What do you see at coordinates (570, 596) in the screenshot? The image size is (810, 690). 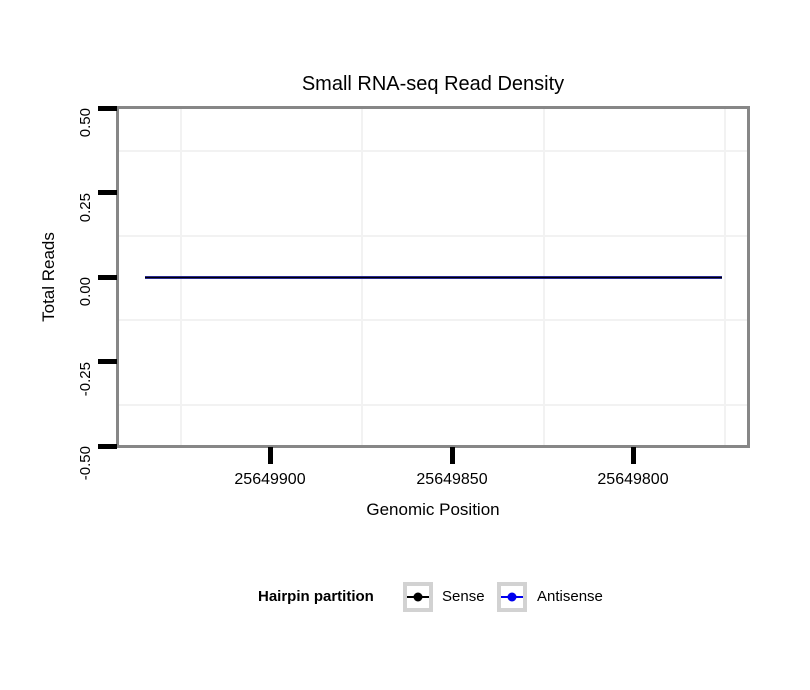 I see `legend-label-antisense: Antisense` at bounding box center [570, 596].